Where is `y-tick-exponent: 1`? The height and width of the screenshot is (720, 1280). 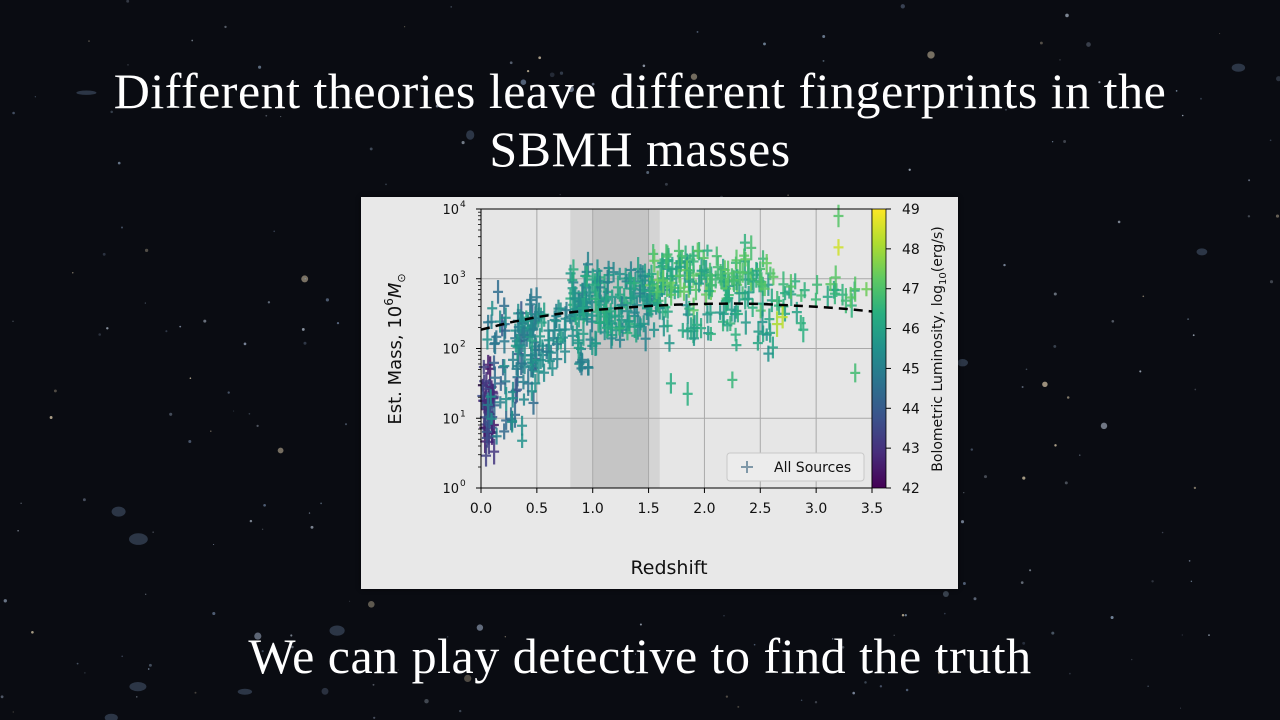
y-tick-exponent: 1 is located at coordinates (463, 414).